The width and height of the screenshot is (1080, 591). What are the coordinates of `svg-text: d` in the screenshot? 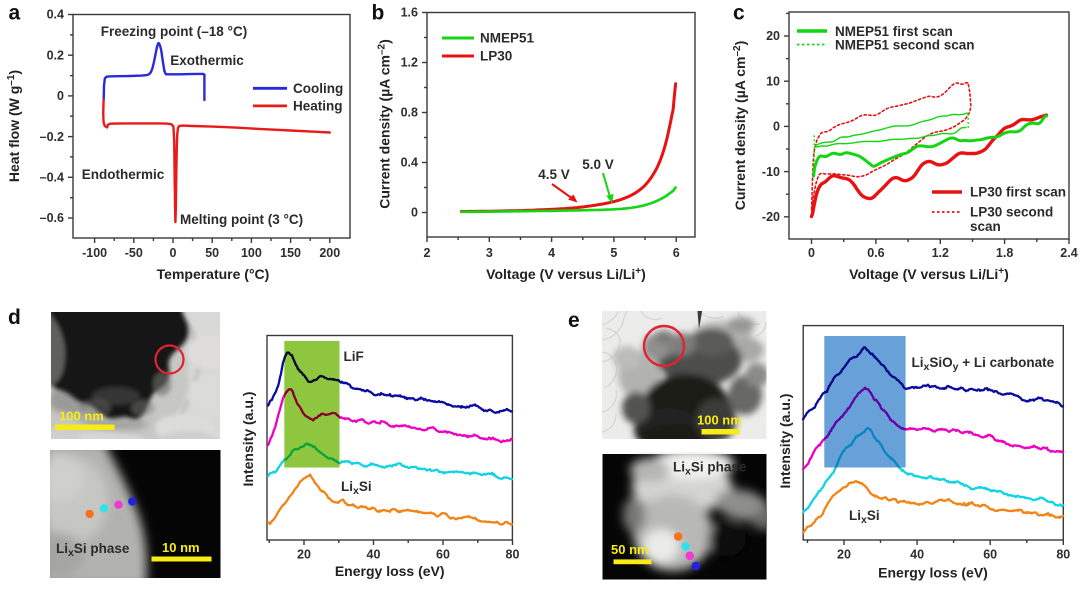 It's located at (14, 317).